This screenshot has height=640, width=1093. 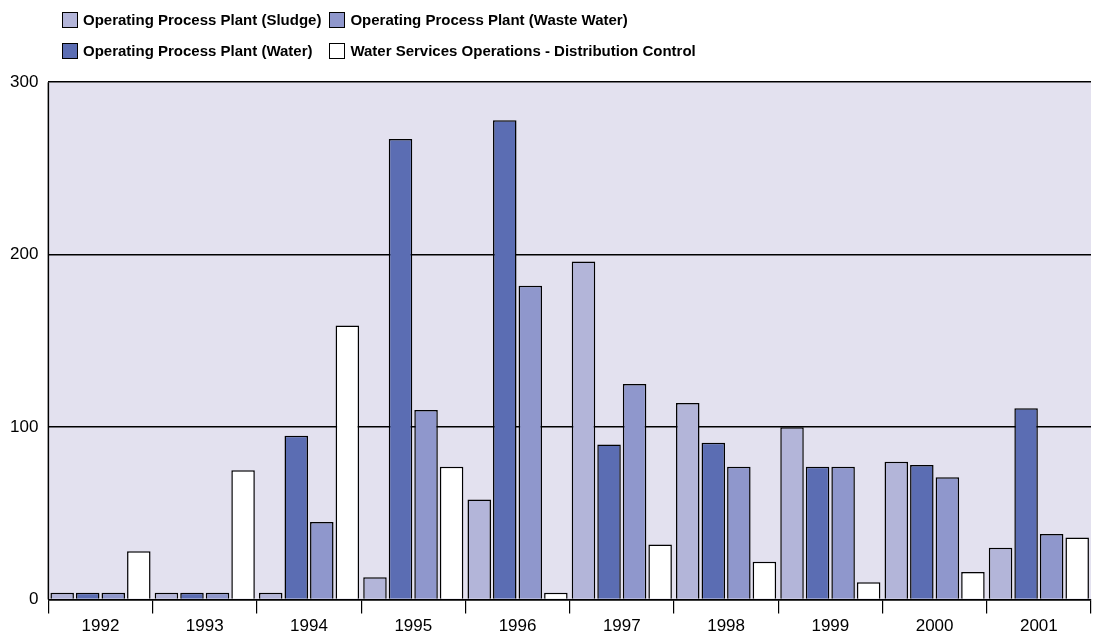 What do you see at coordinates (523, 50) in the screenshot?
I see `legend-label: Water Services Operations - Distribution Control` at bounding box center [523, 50].